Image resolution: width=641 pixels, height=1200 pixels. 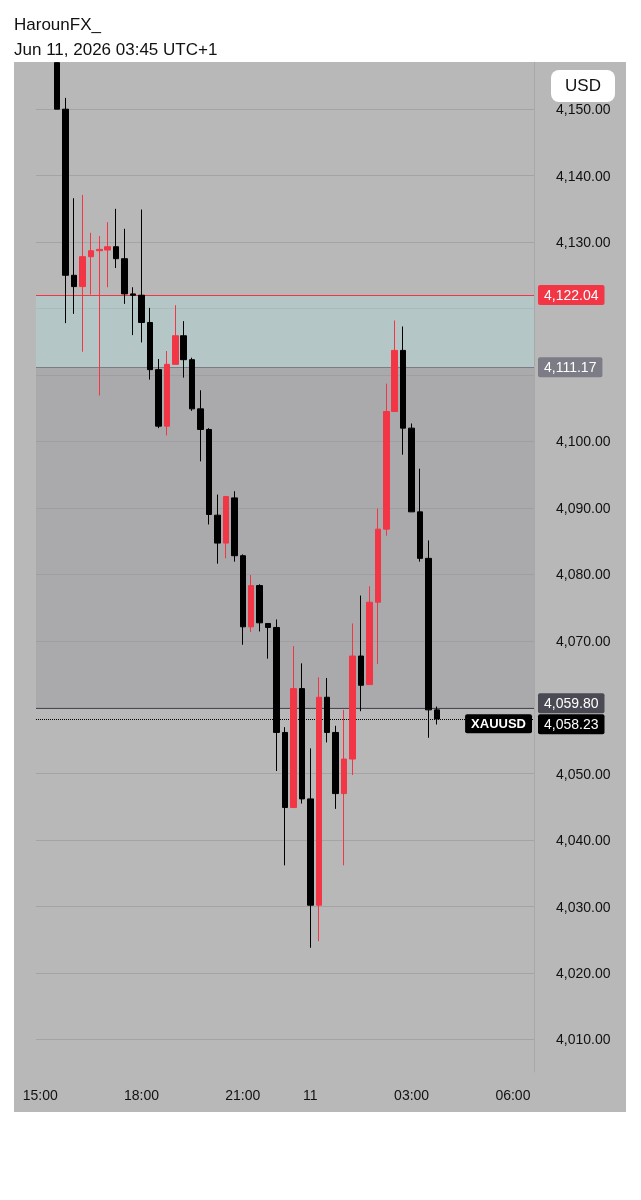 I want to click on ref-line-label: 4,059.80, so click(x=571, y=703).